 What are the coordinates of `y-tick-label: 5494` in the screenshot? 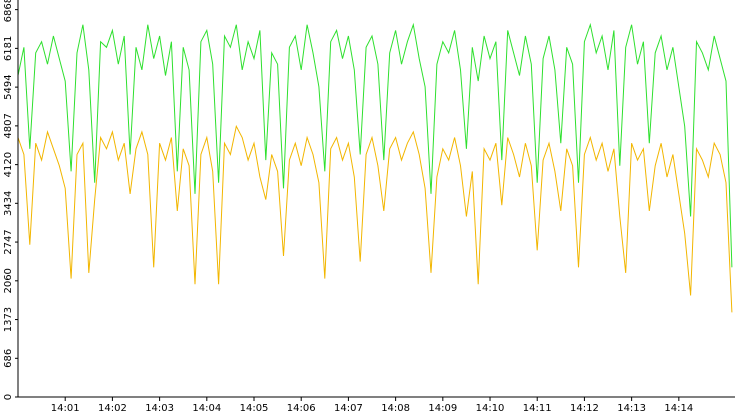 It's located at (8, 86).